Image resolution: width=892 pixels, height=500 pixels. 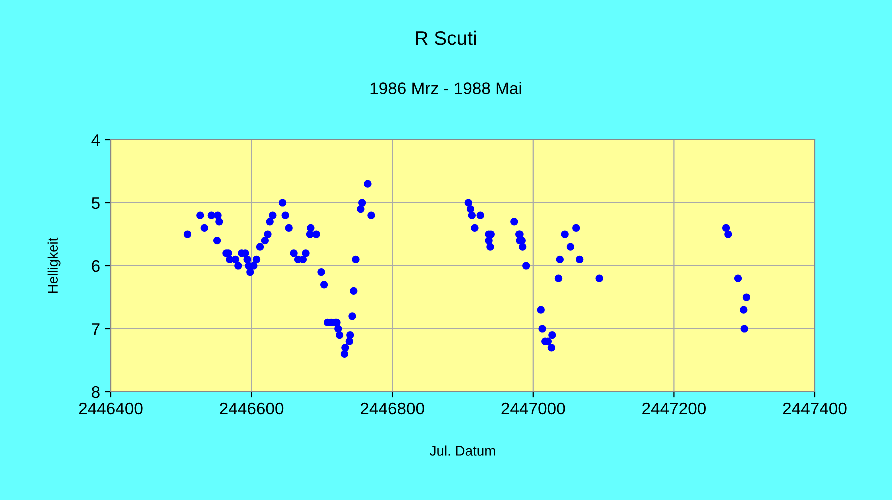 What do you see at coordinates (392, 408) in the screenshot?
I see `x-tick-label: 2446800` at bounding box center [392, 408].